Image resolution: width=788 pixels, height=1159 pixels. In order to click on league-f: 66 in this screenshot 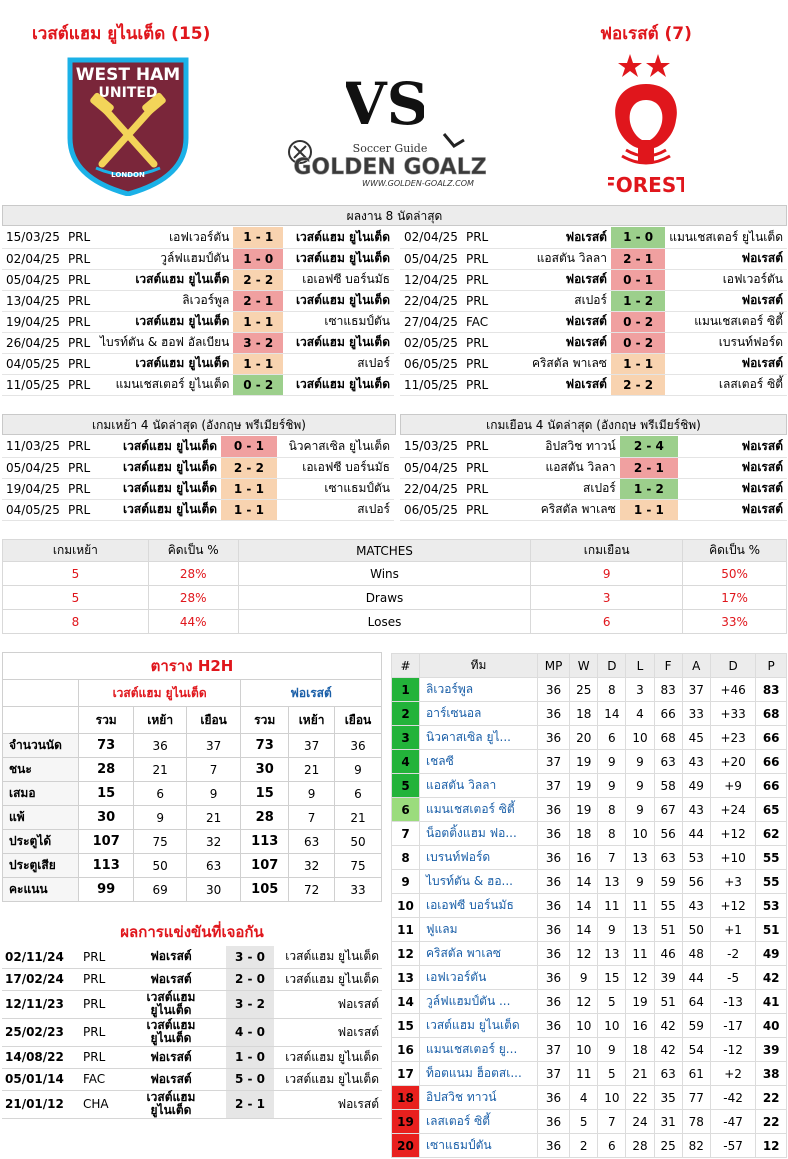, I will do `click(668, 713)`.